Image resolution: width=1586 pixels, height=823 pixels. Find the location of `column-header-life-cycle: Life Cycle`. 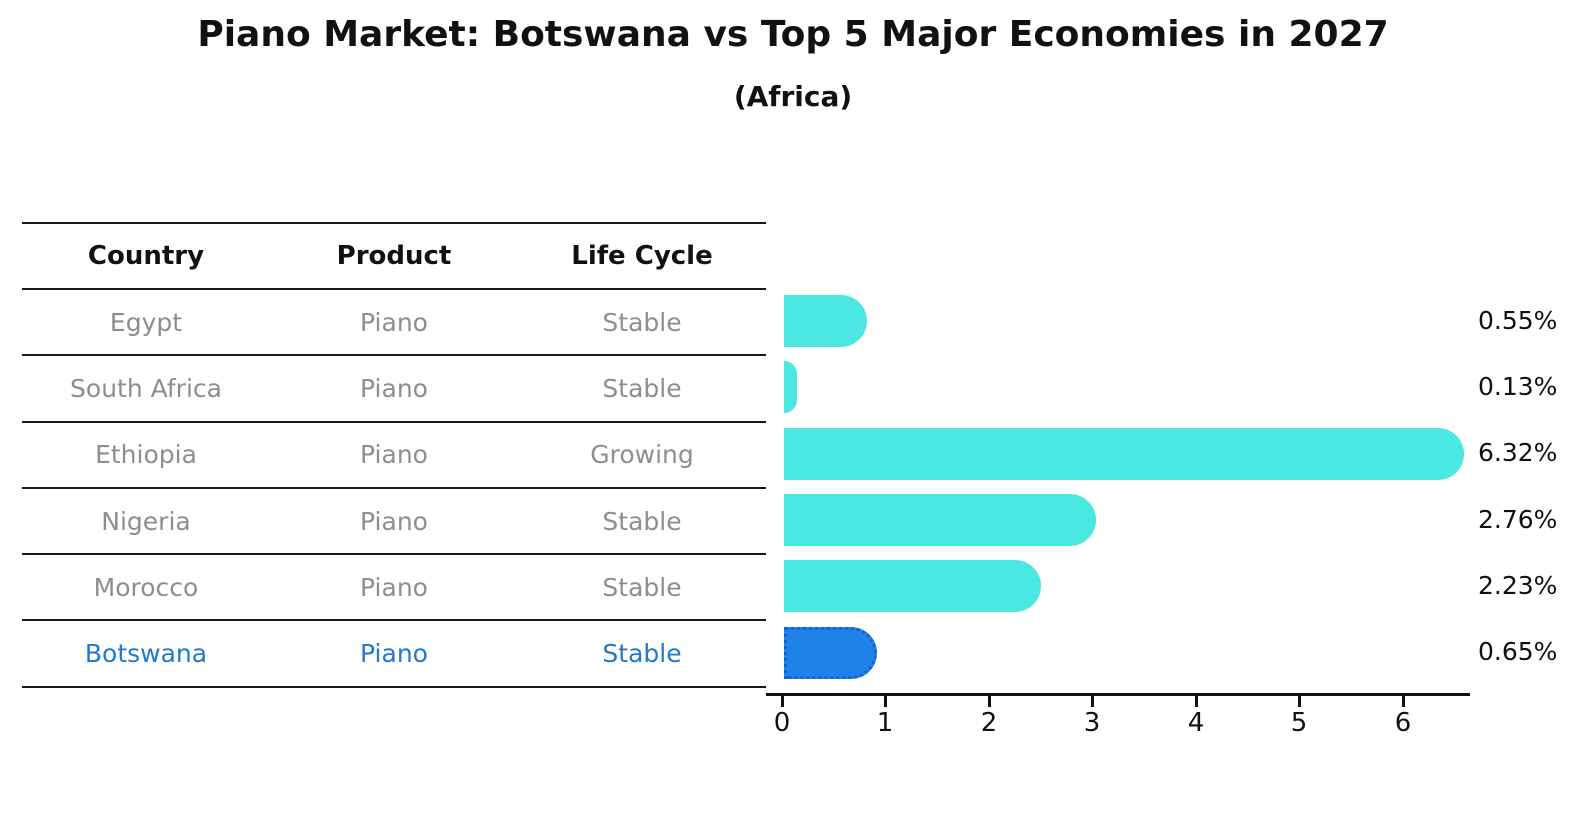

column-header-life-cycle: Life Cycle is located at coordinates (642, 256).